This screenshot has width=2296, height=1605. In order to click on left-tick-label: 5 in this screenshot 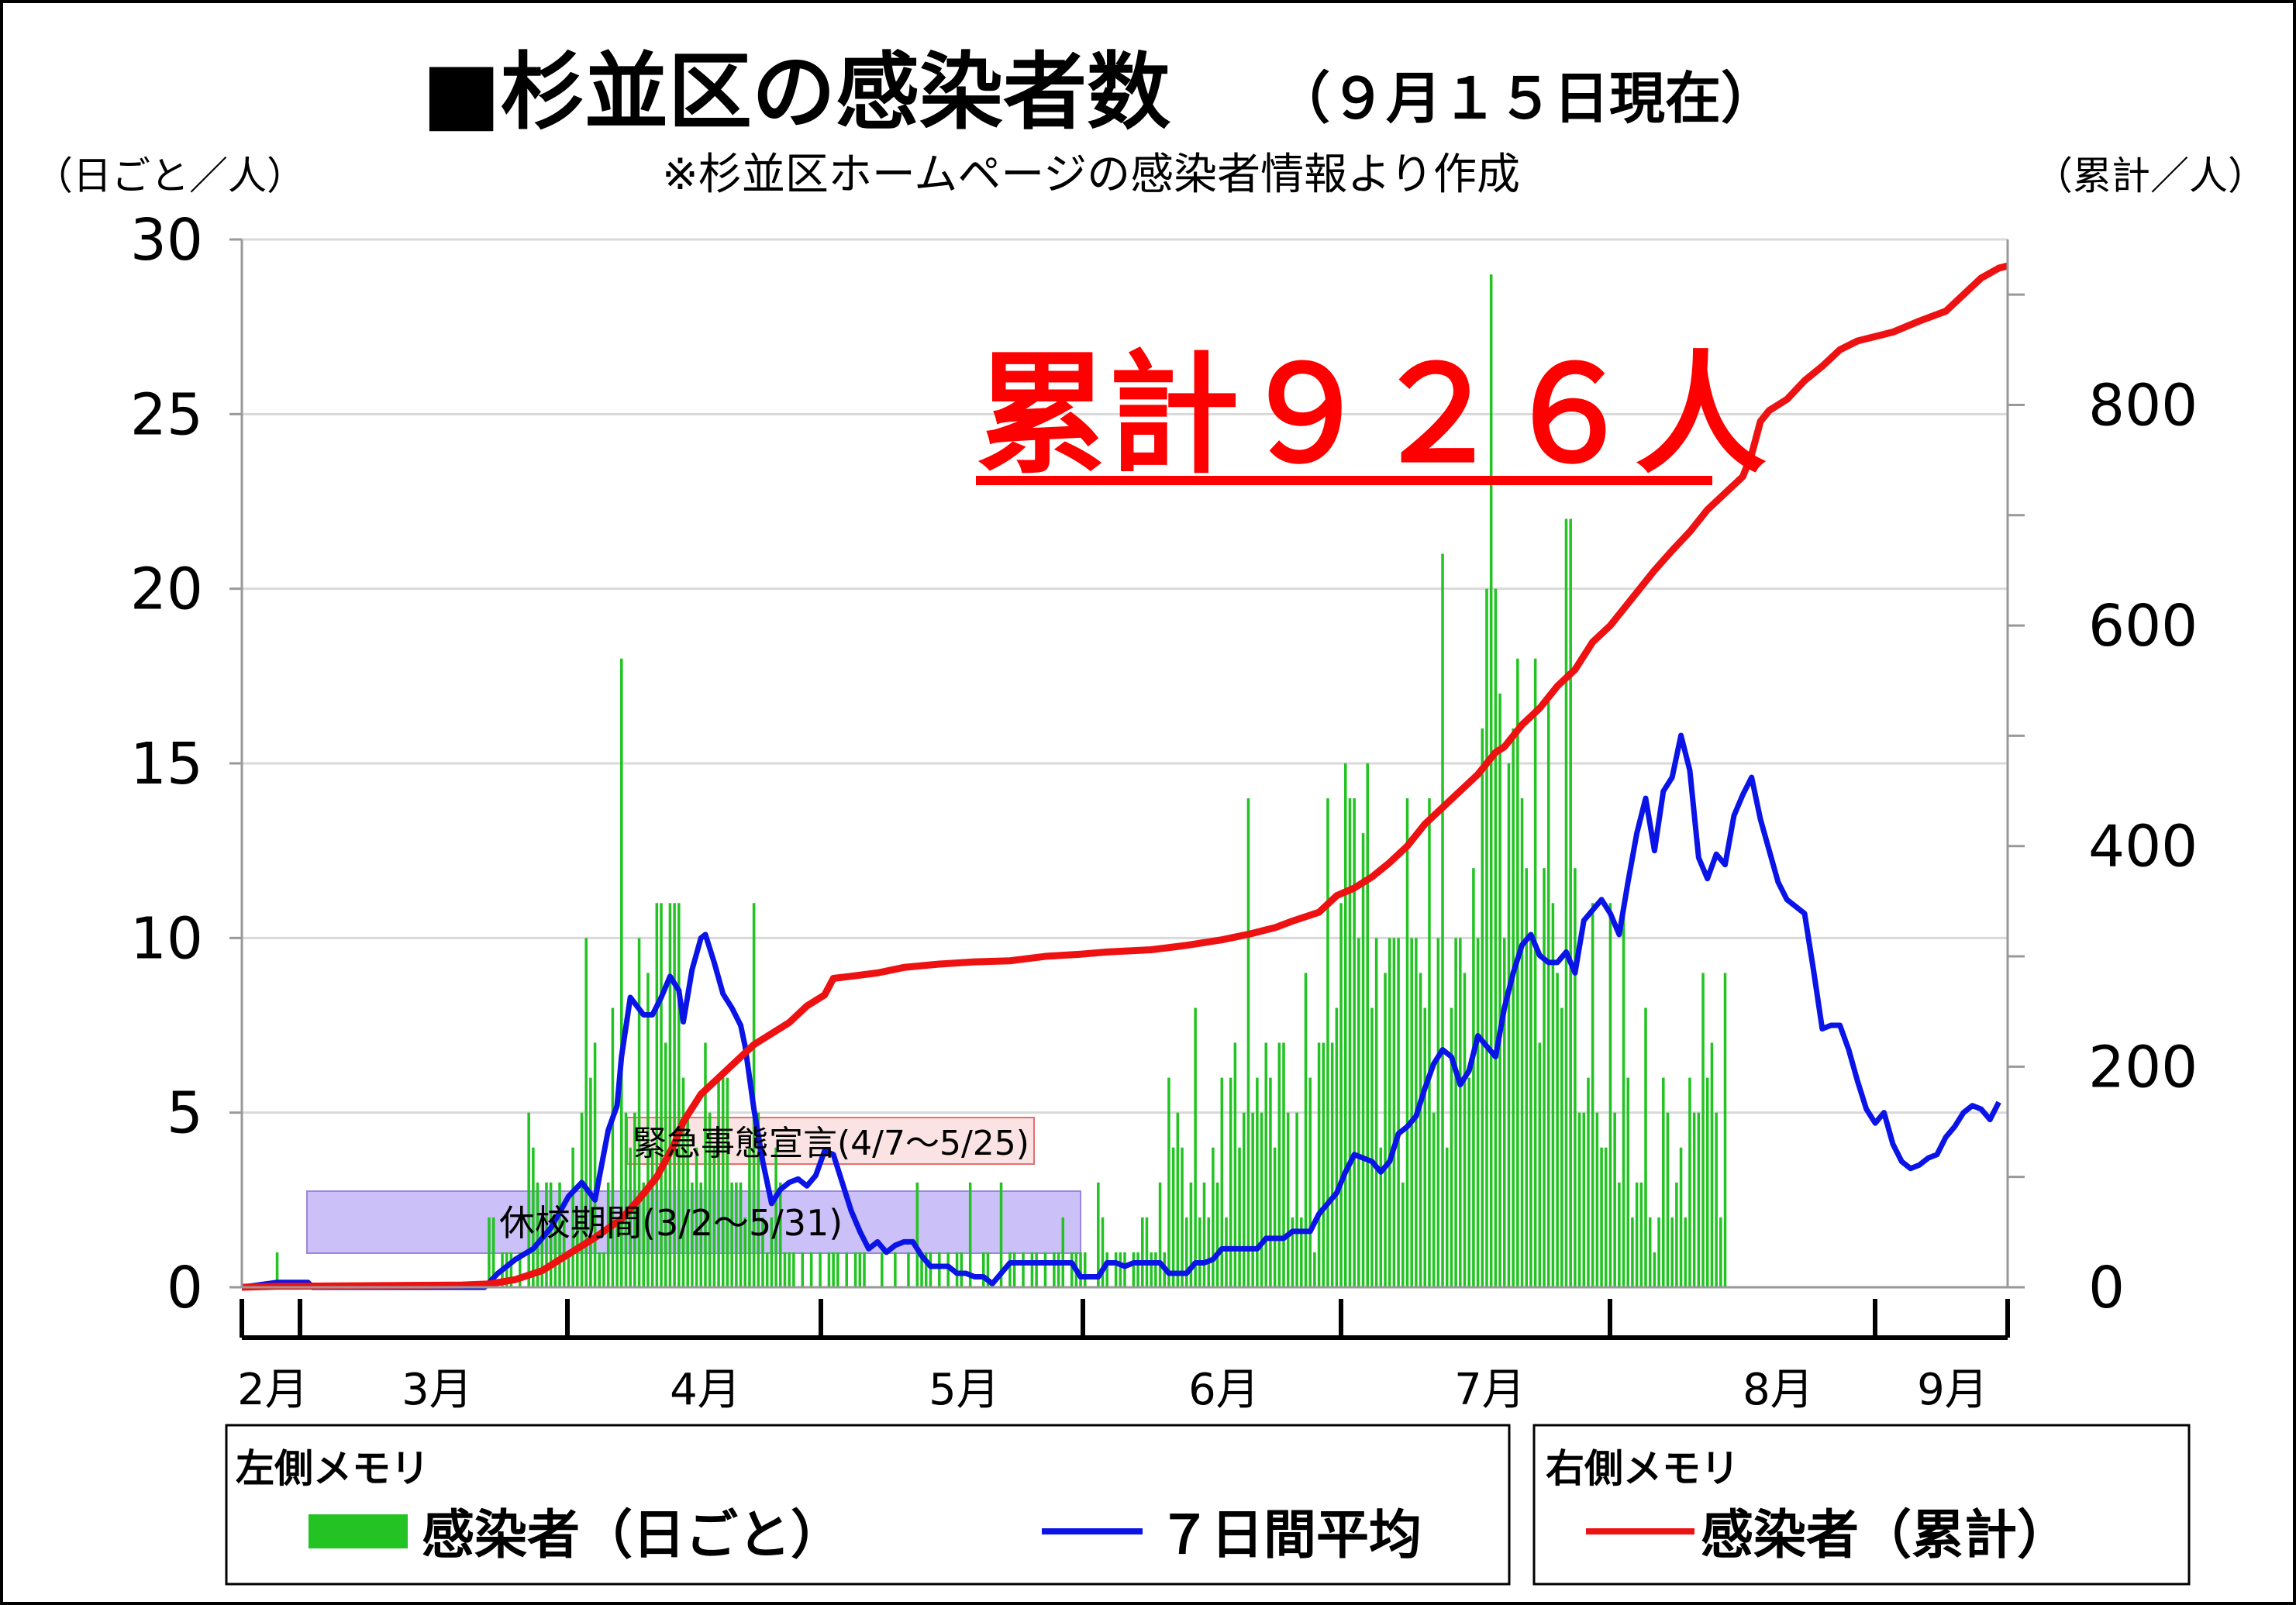, I will do `click(185, 1113)`.